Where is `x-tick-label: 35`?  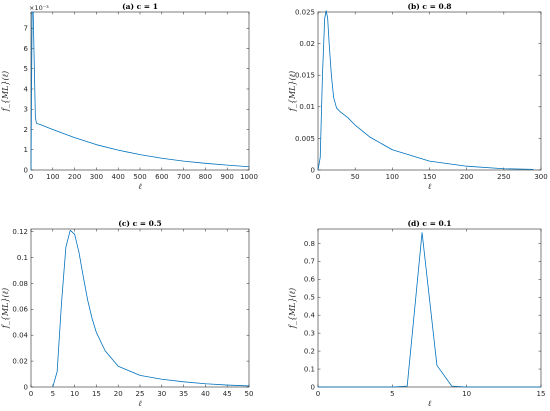
x-tick-label: 35 is located at coordinates (183, 394).